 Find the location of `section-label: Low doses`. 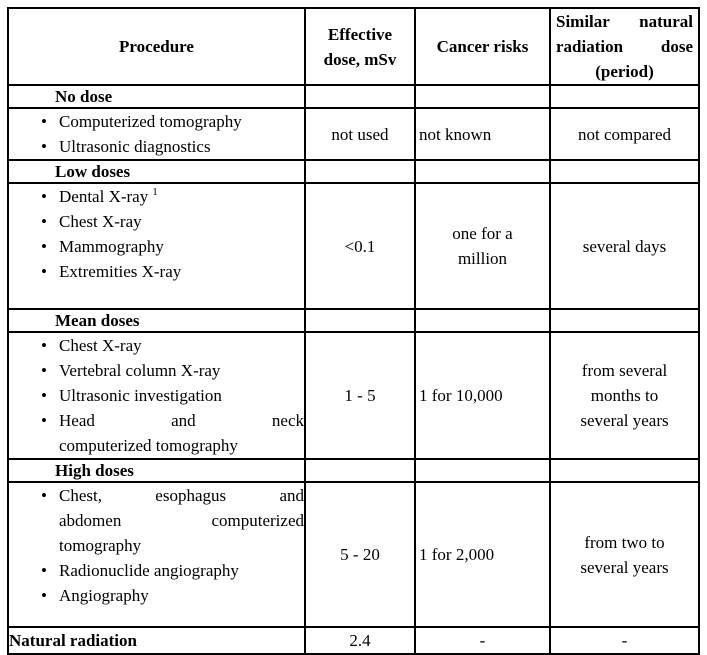

section-label: Low doses is located at coordinates (93, 171).